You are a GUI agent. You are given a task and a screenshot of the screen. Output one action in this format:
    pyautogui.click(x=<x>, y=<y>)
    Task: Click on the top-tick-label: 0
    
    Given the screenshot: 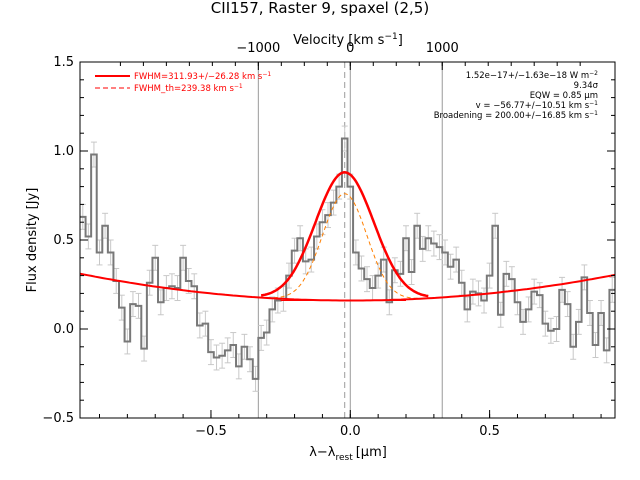 What is the action you would take?
    pyautogui.click(x=350, y=48)
    